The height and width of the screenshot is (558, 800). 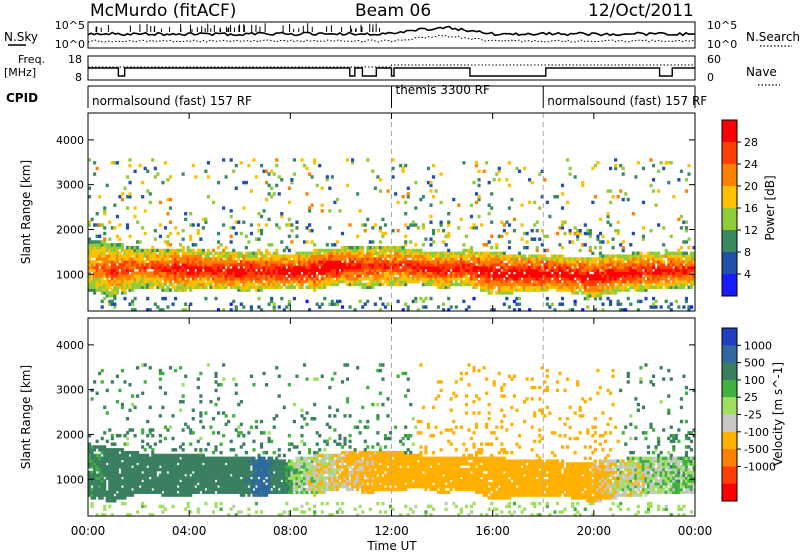 I want to click on nsky-tick-top: 10^5, so click(x=70, y=25).